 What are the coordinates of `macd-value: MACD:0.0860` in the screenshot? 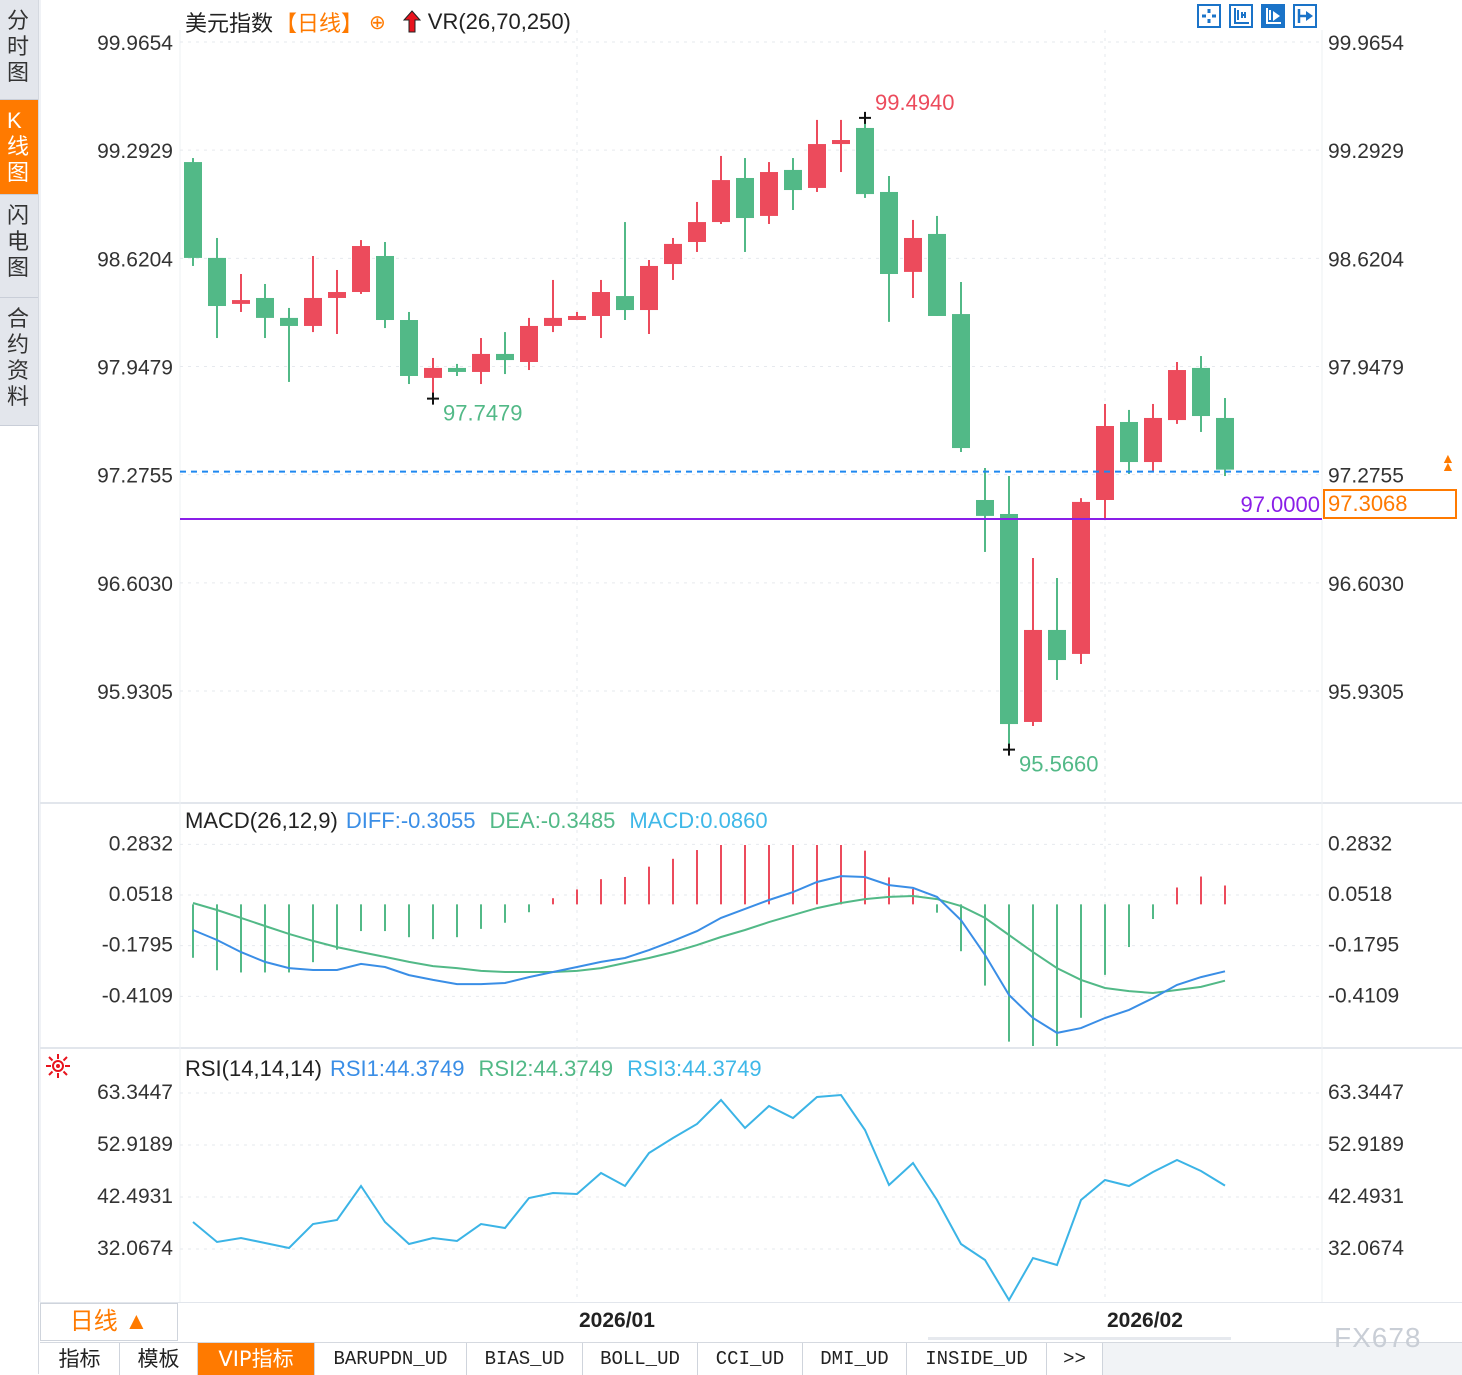 It's located at (698, 820).